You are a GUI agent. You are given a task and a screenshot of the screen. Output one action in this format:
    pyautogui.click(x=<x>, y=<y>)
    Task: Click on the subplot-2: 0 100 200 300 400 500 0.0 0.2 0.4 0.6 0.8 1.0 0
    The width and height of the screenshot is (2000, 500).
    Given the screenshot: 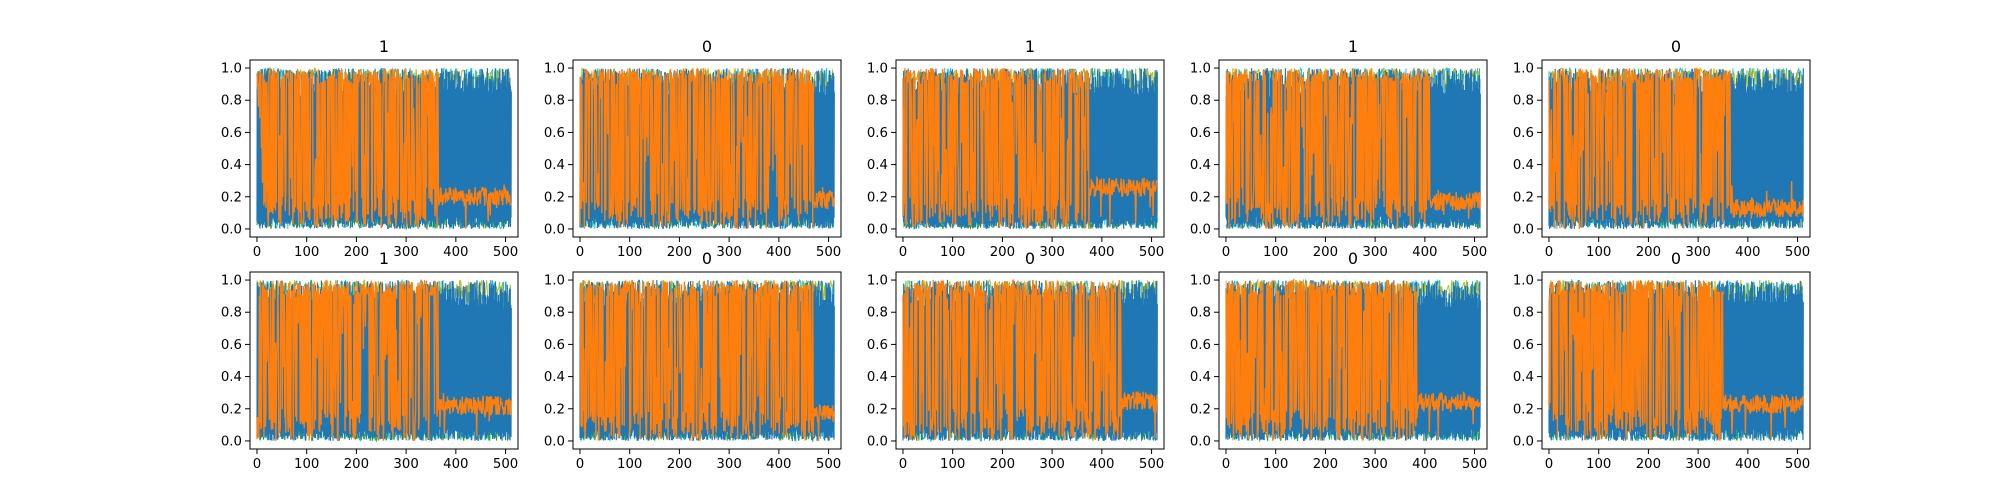 What is the action you would take?
    pyautogui.click(x=693, y=148)
    